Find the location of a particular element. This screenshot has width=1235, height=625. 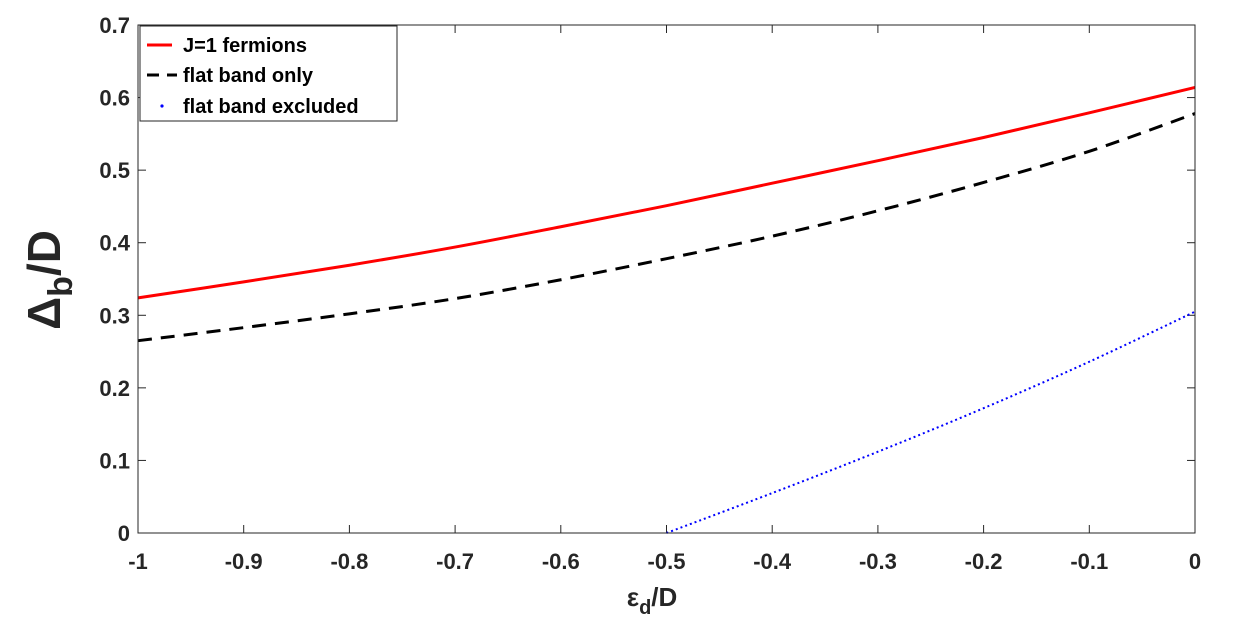

legend-label-1: flat band only is located at coordinates (248, 76).